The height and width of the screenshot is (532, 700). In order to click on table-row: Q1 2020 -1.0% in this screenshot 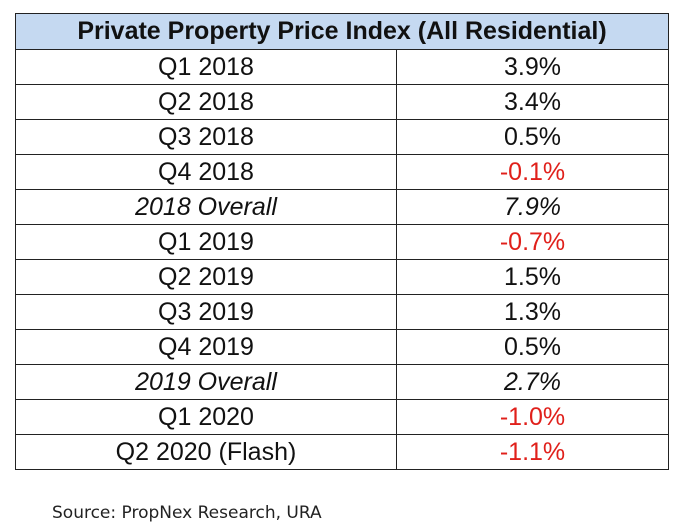, I will do `click(342, 417)`.